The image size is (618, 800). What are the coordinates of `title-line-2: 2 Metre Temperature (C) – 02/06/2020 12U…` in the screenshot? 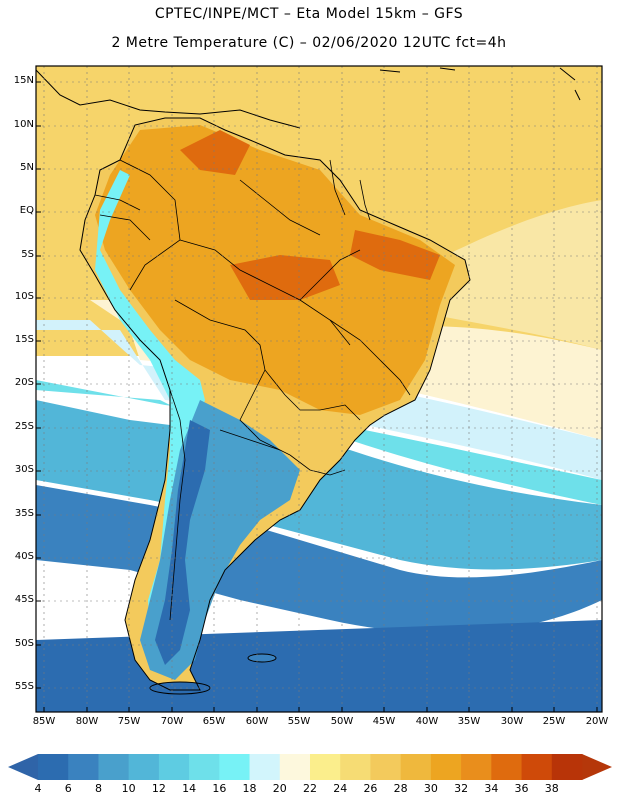 It's located at (309, 43).